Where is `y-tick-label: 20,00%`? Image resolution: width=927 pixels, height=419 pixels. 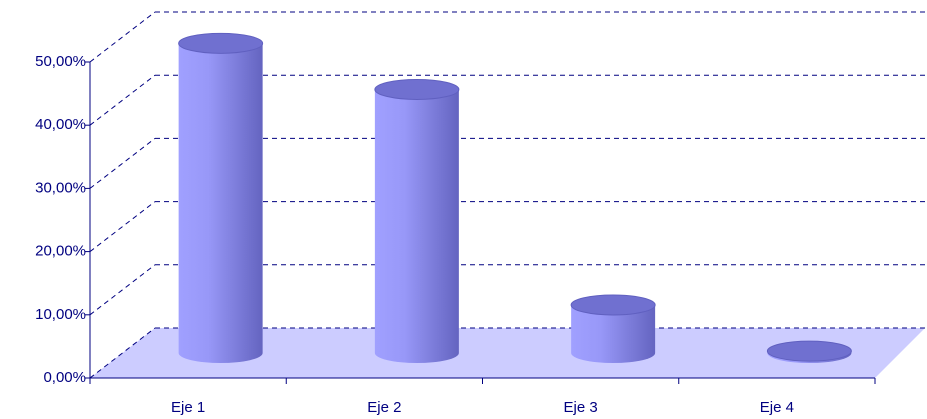
y-tick-label: 20,00% is located at coordinates (60, 251).